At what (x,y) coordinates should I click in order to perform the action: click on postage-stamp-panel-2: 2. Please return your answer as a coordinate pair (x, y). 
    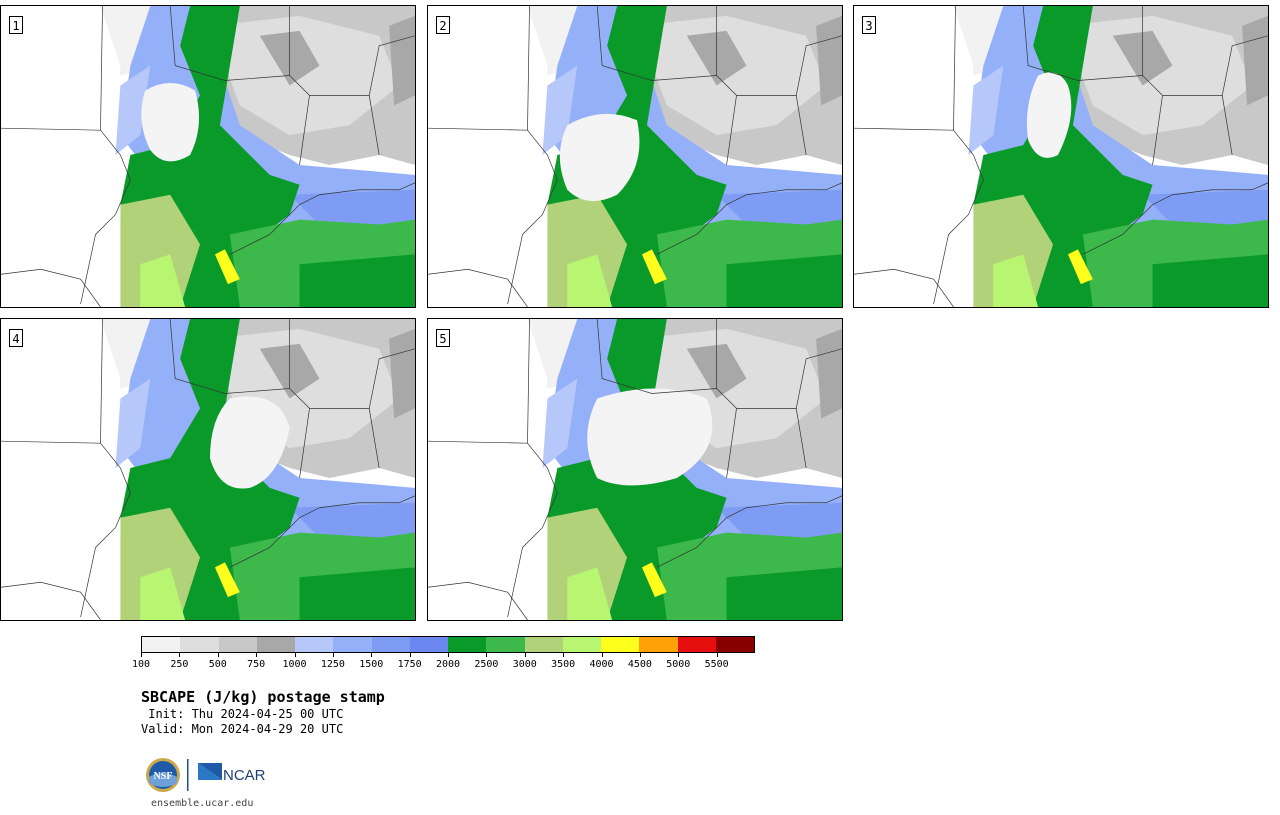
    Looking at the image, I should click on (635, 156).